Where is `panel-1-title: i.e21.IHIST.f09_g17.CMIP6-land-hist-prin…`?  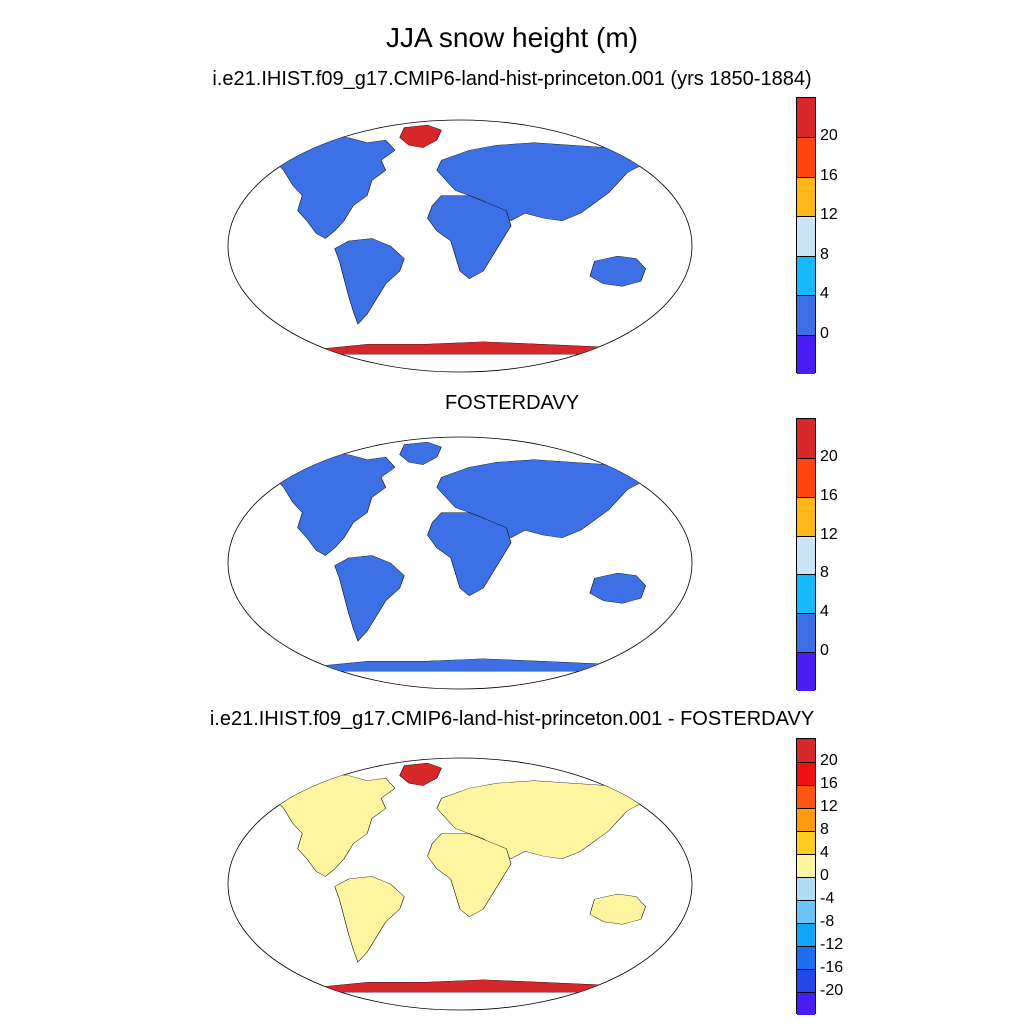
panel-1-title: i.e21.IHIST.f09_g17.CMIP6-land-hist-prin… is located at coordinates (512, 79).